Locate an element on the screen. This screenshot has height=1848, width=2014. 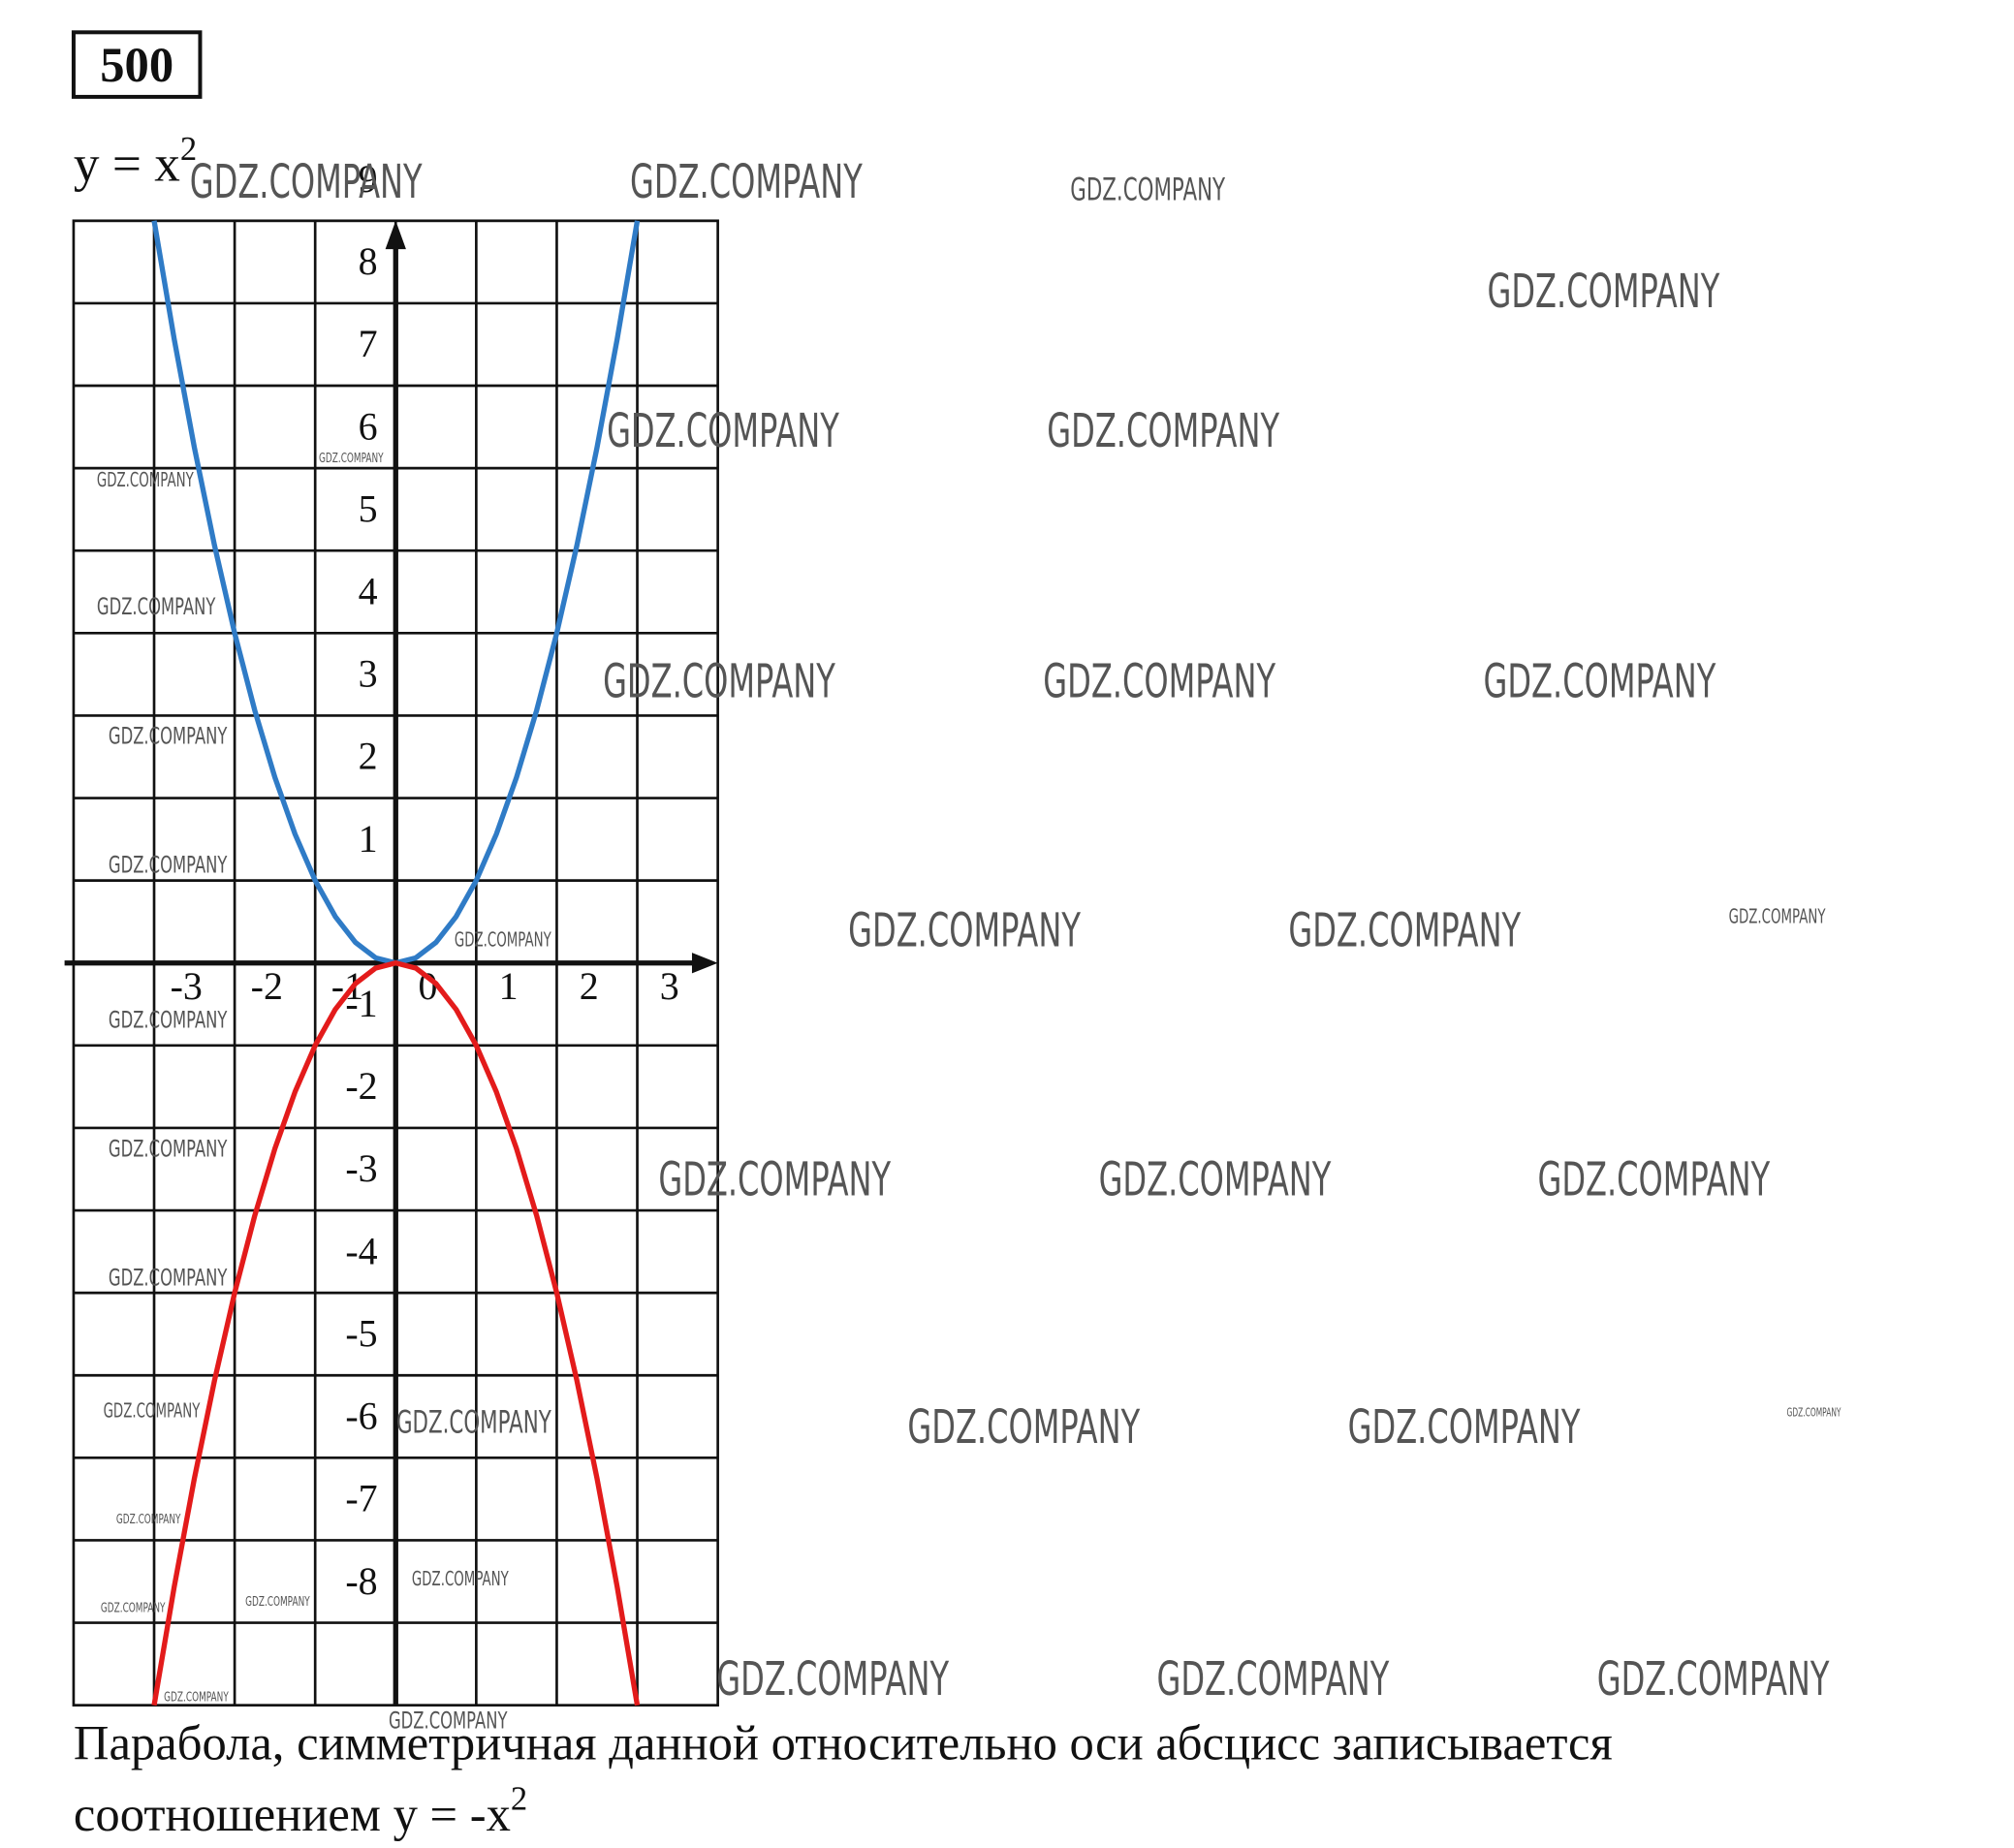
y-tick-label: -6 is located at coordinates (361, 1416).